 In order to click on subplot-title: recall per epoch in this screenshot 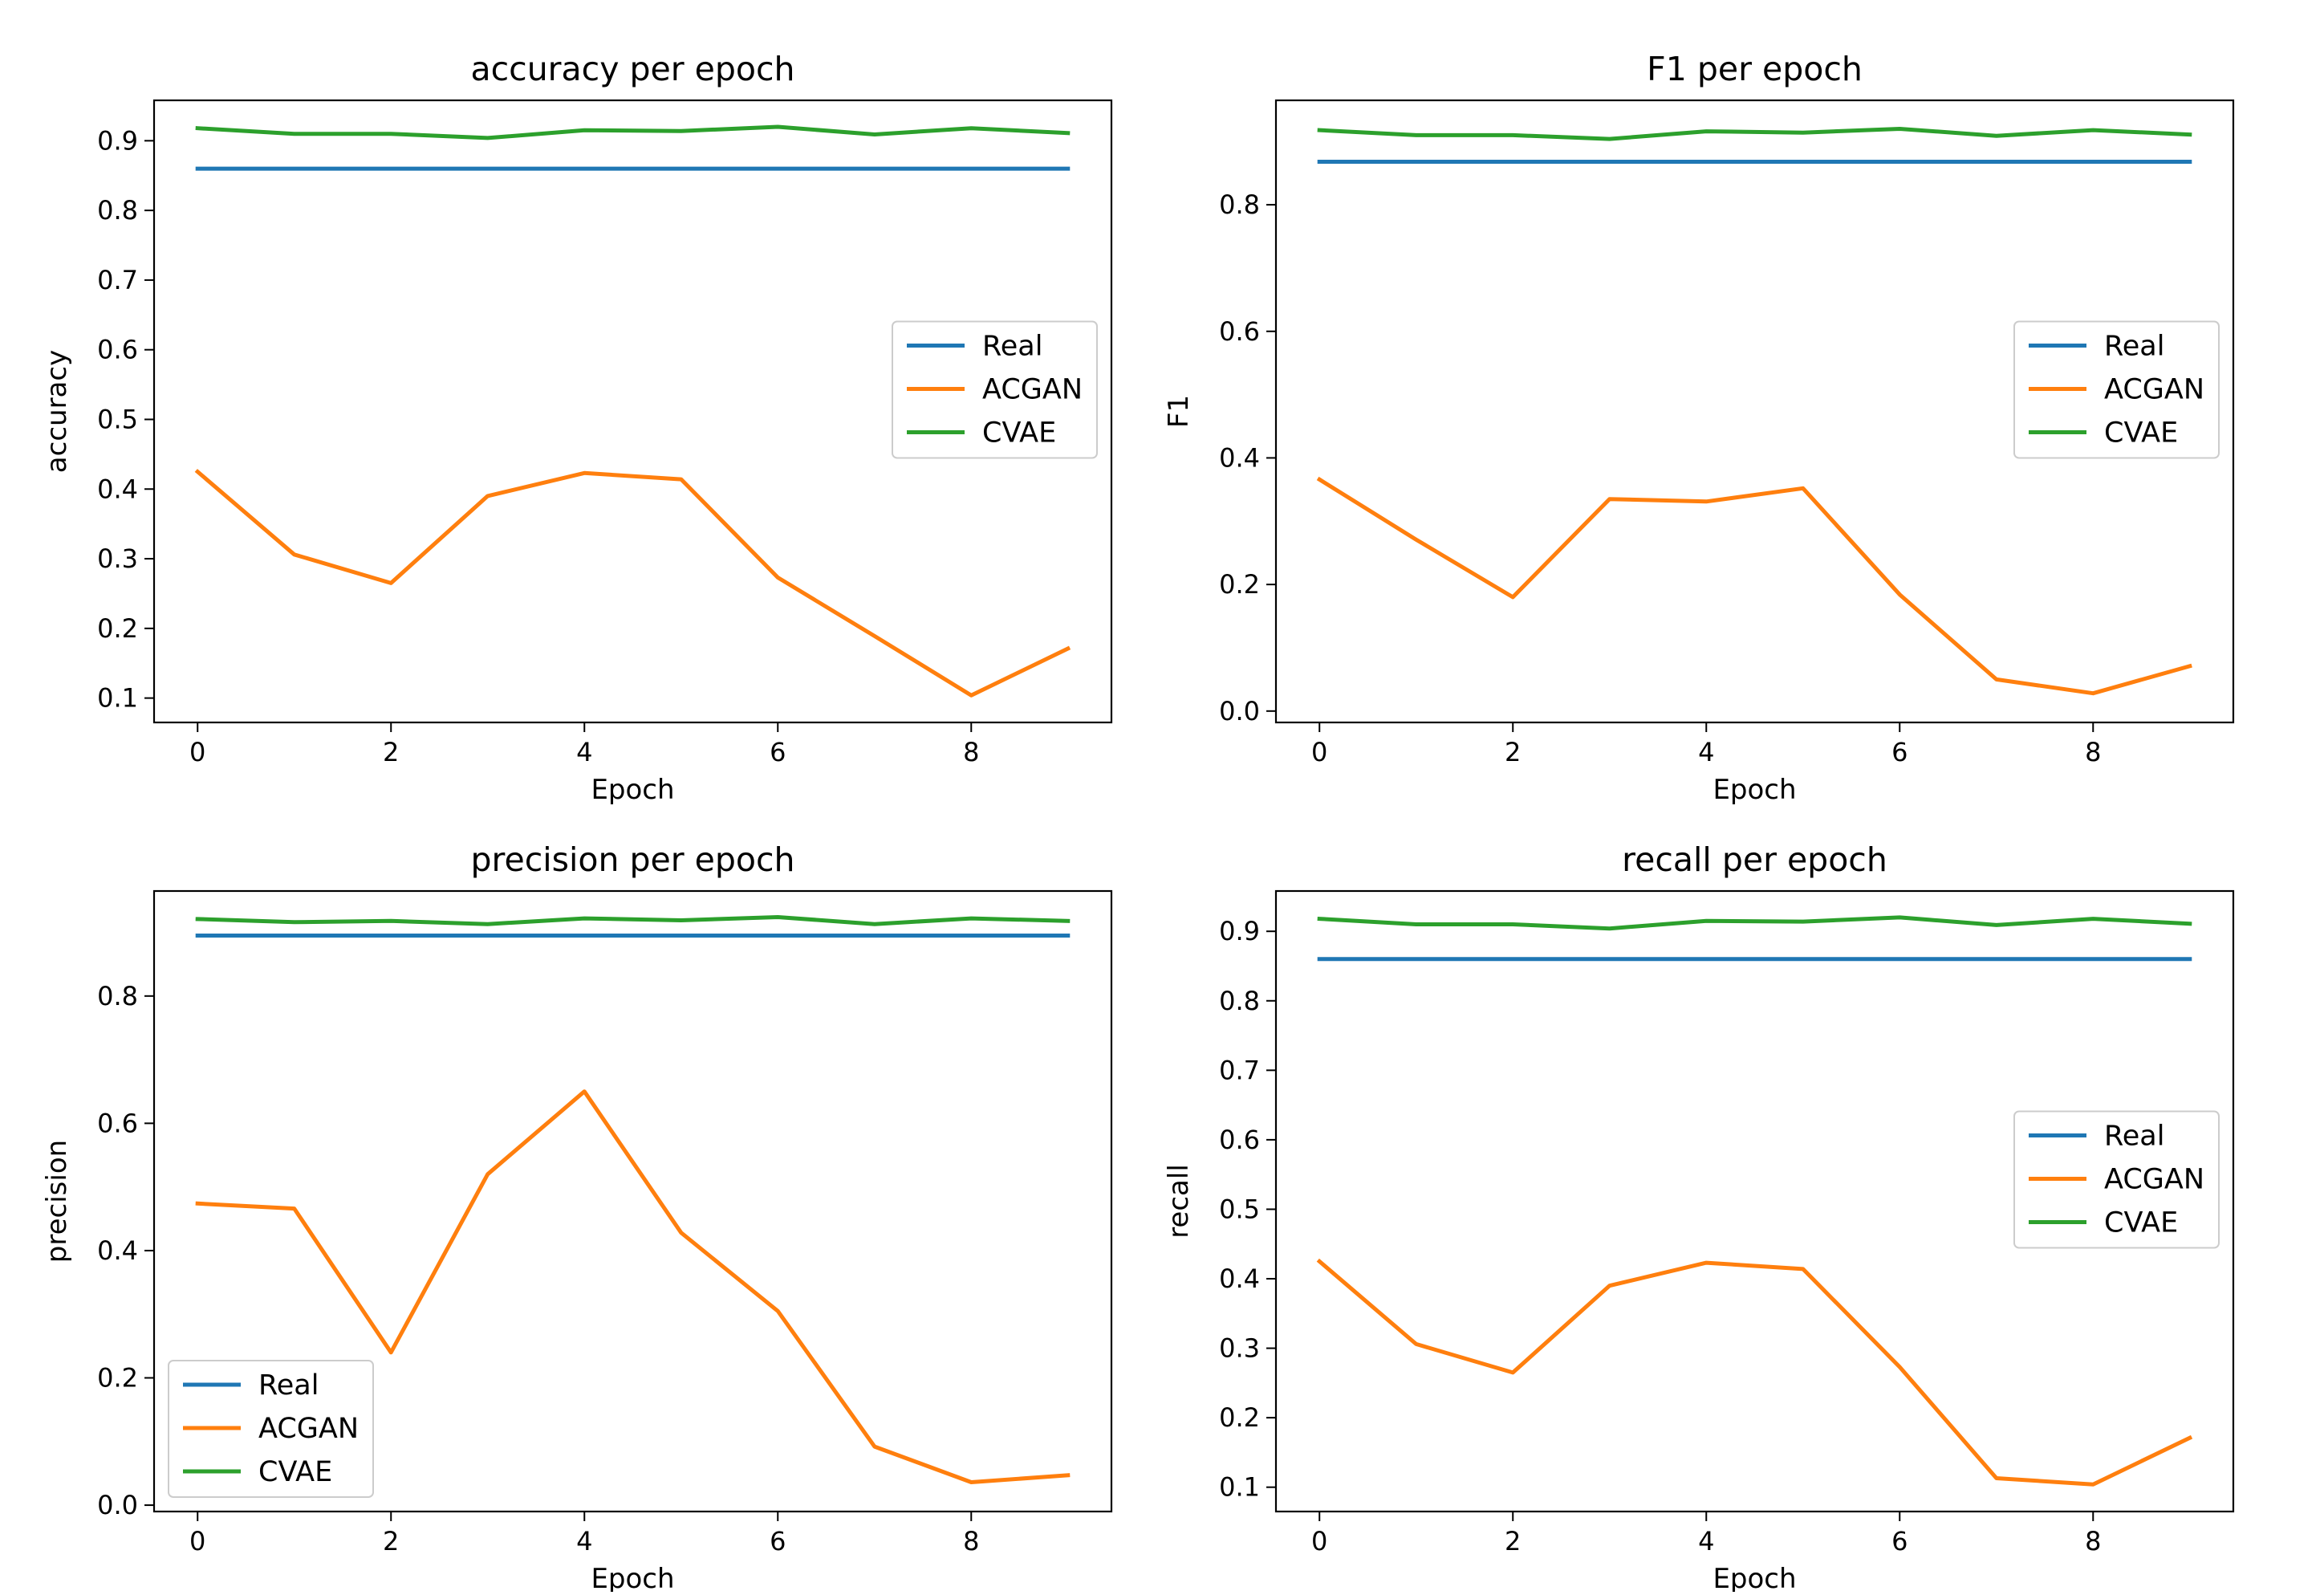, I will do `click(1754, 859)`.